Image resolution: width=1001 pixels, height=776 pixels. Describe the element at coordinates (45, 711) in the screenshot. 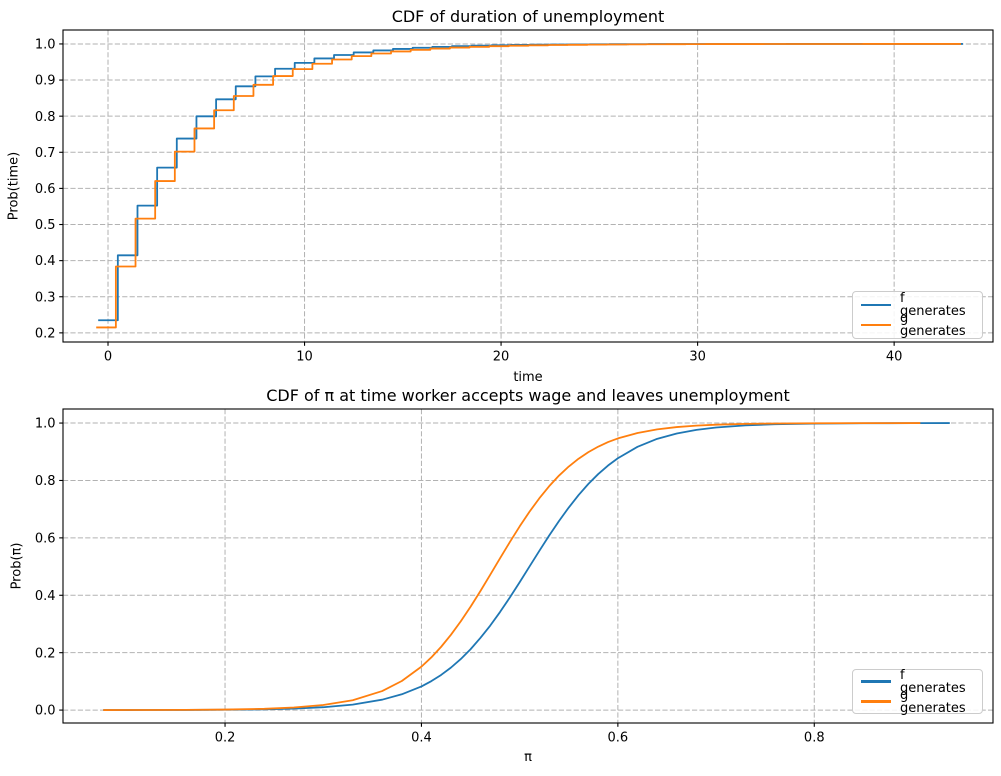

I see `y-tick-label: 0.0` at that location.